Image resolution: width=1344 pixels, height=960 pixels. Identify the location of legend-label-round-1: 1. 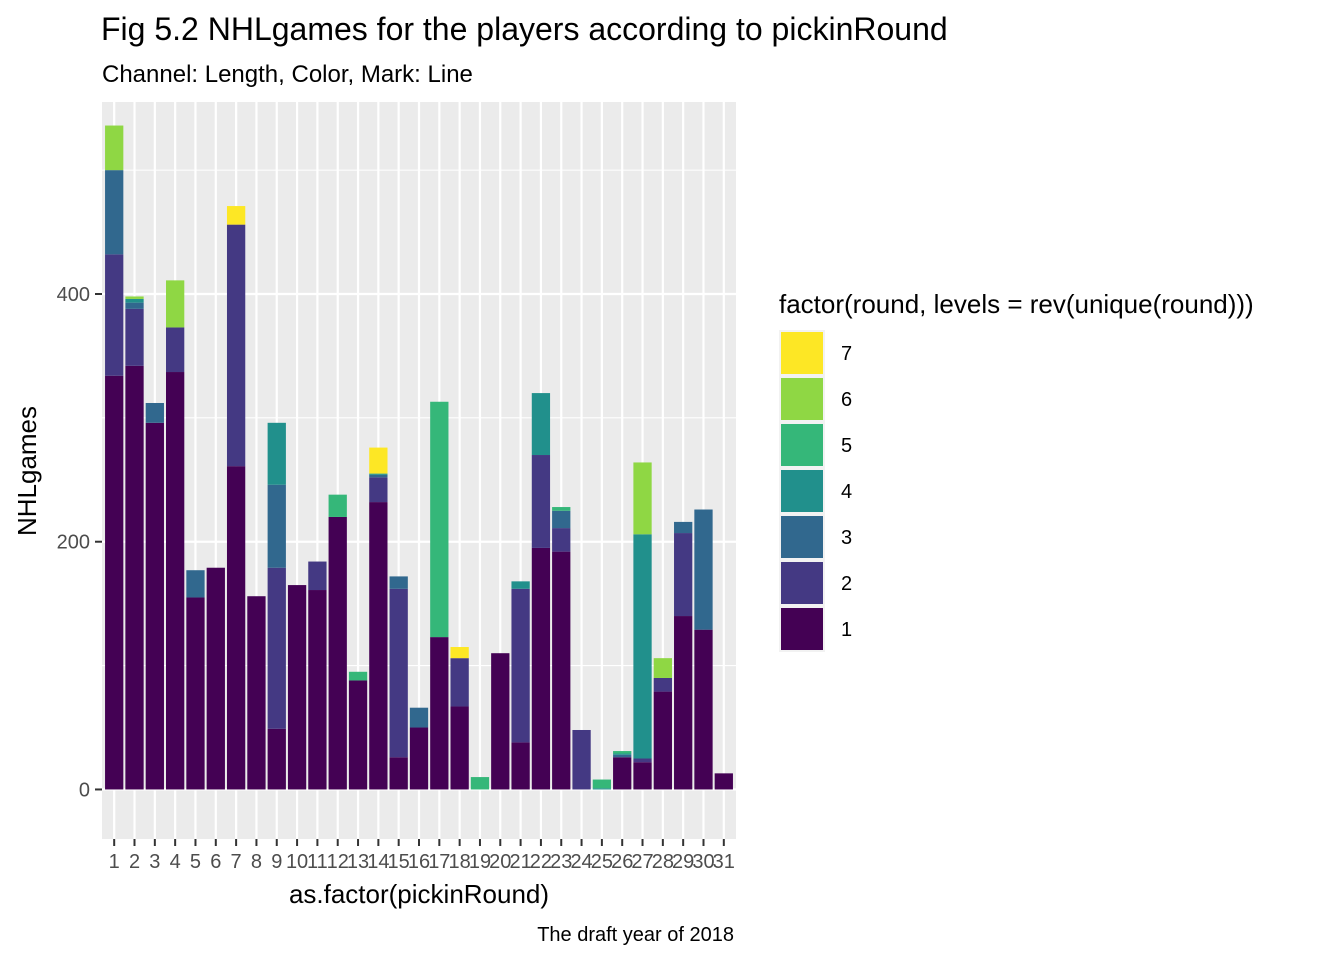
(846, 630).